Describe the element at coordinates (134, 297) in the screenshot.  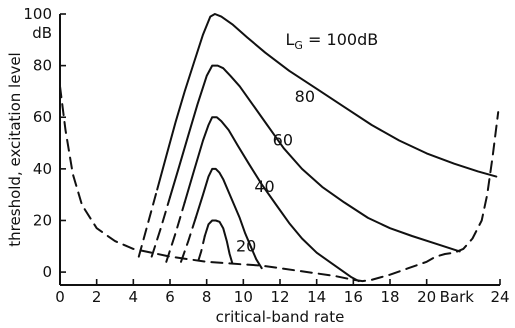
I see `x-tick-label: 4` at that location.